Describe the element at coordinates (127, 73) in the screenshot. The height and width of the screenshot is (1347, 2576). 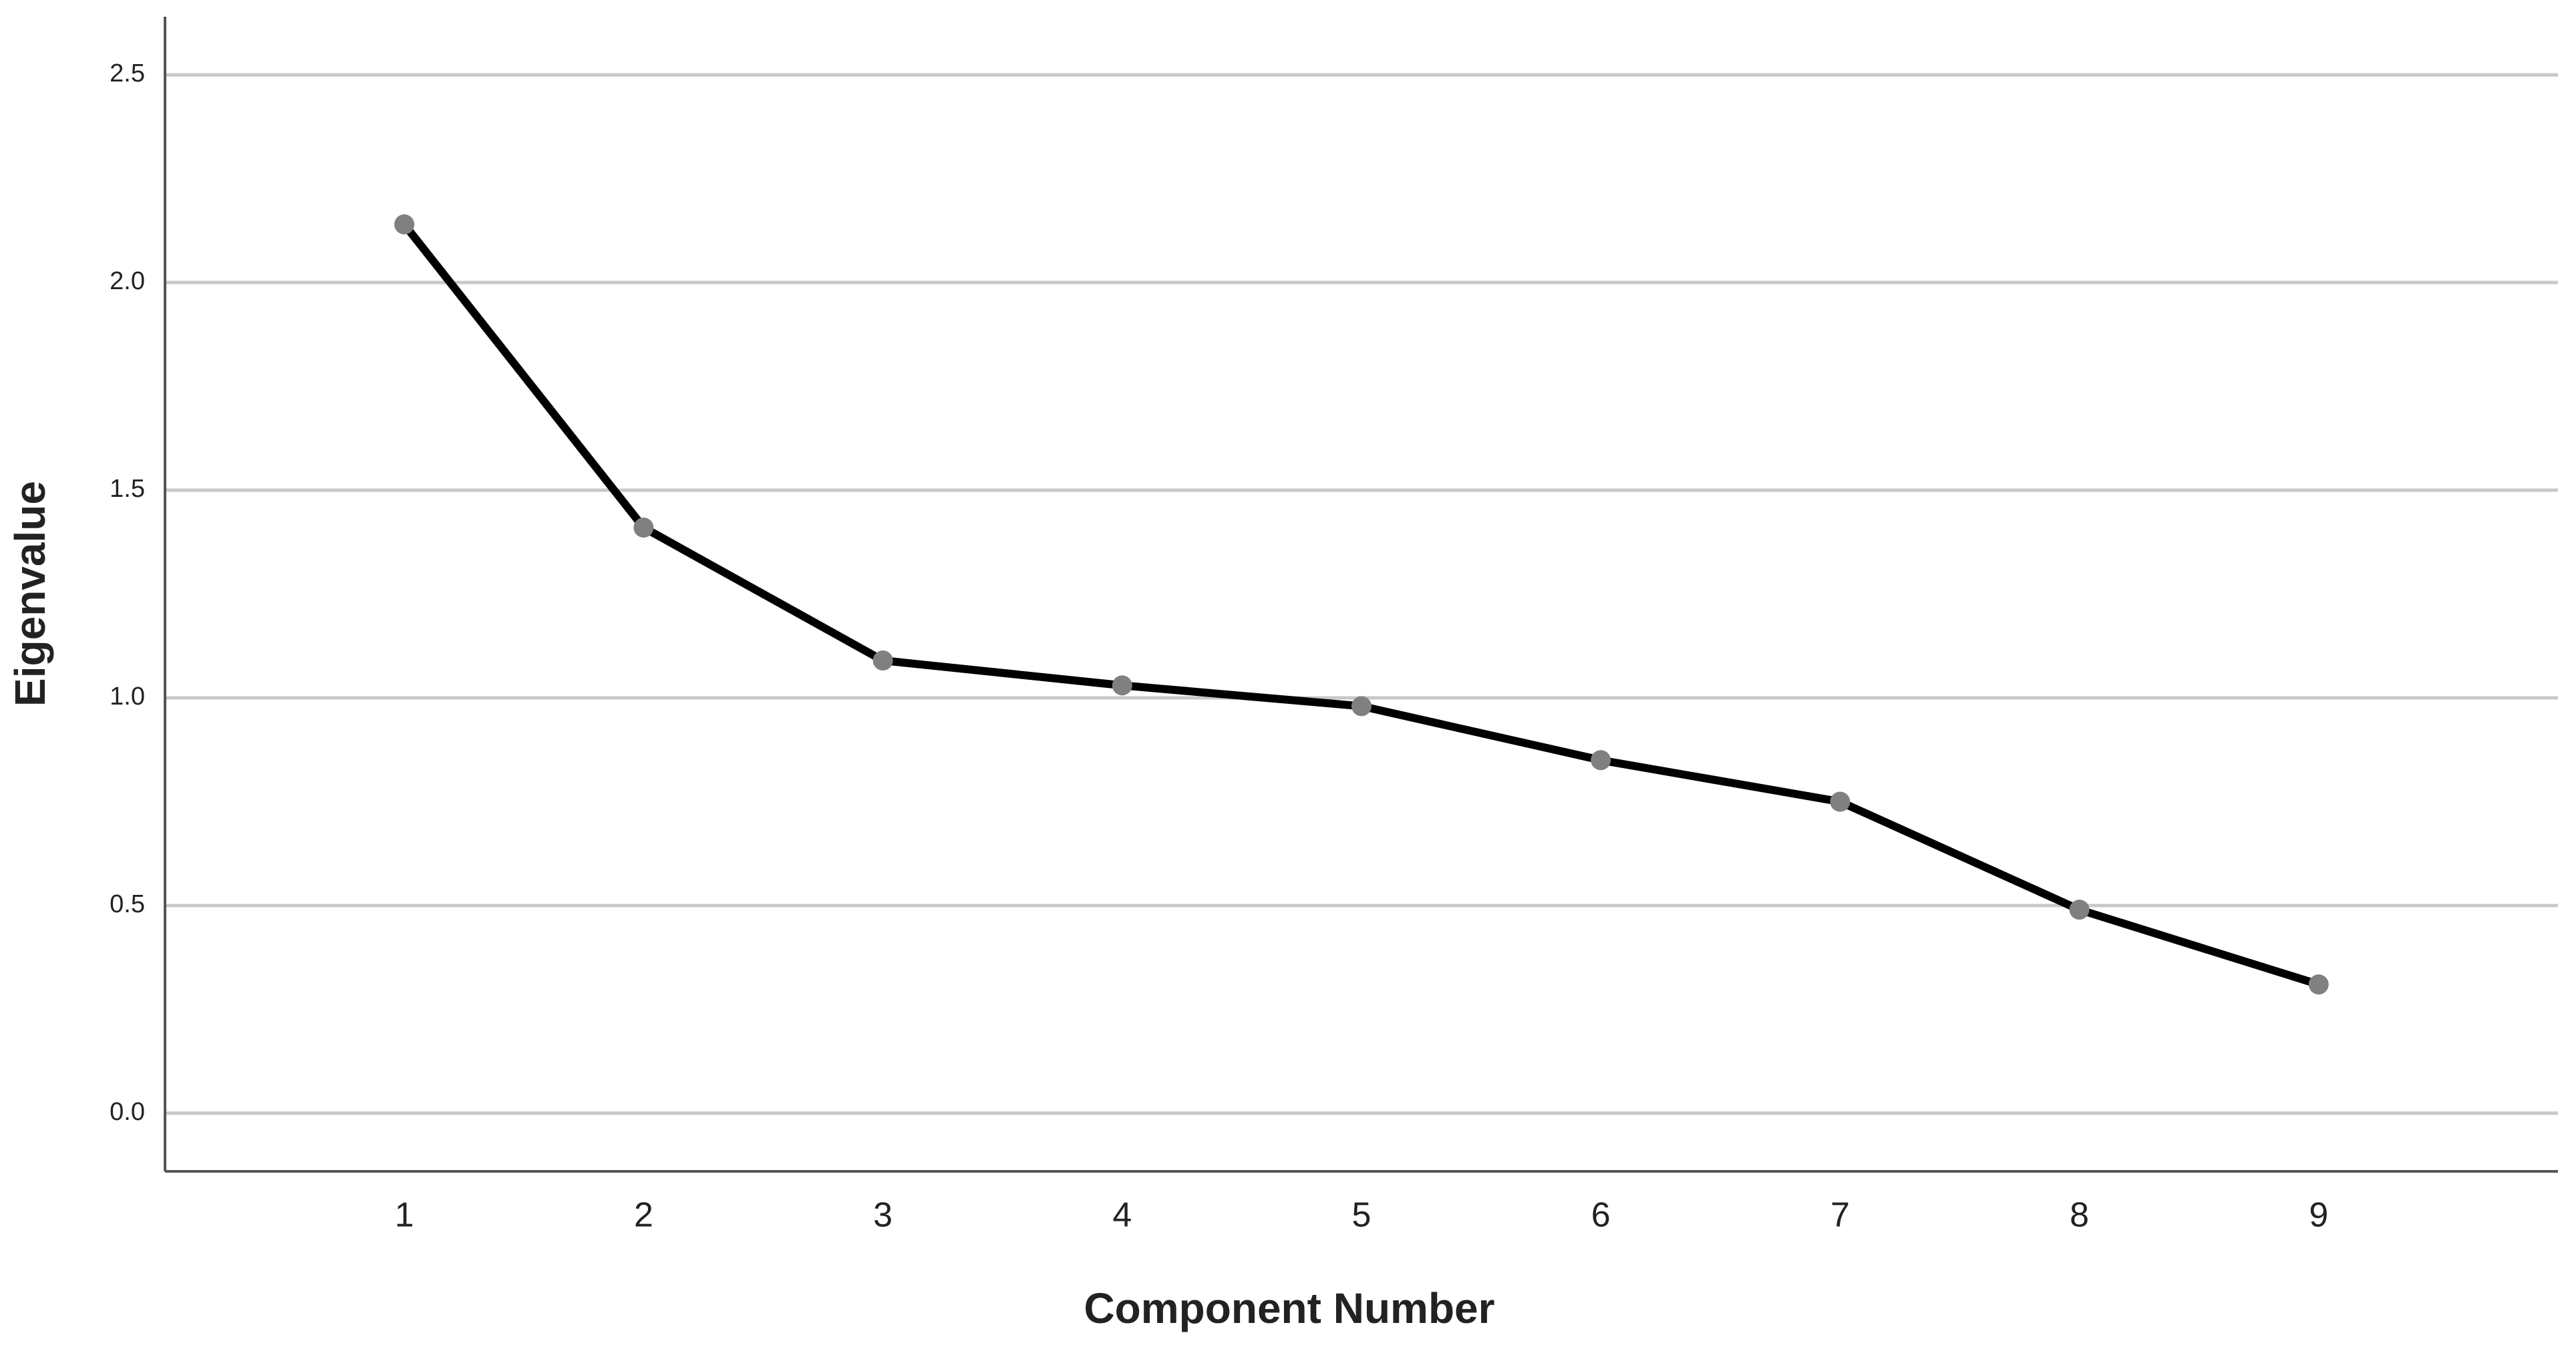
I see `y-tick-label: 2.5` at that location.